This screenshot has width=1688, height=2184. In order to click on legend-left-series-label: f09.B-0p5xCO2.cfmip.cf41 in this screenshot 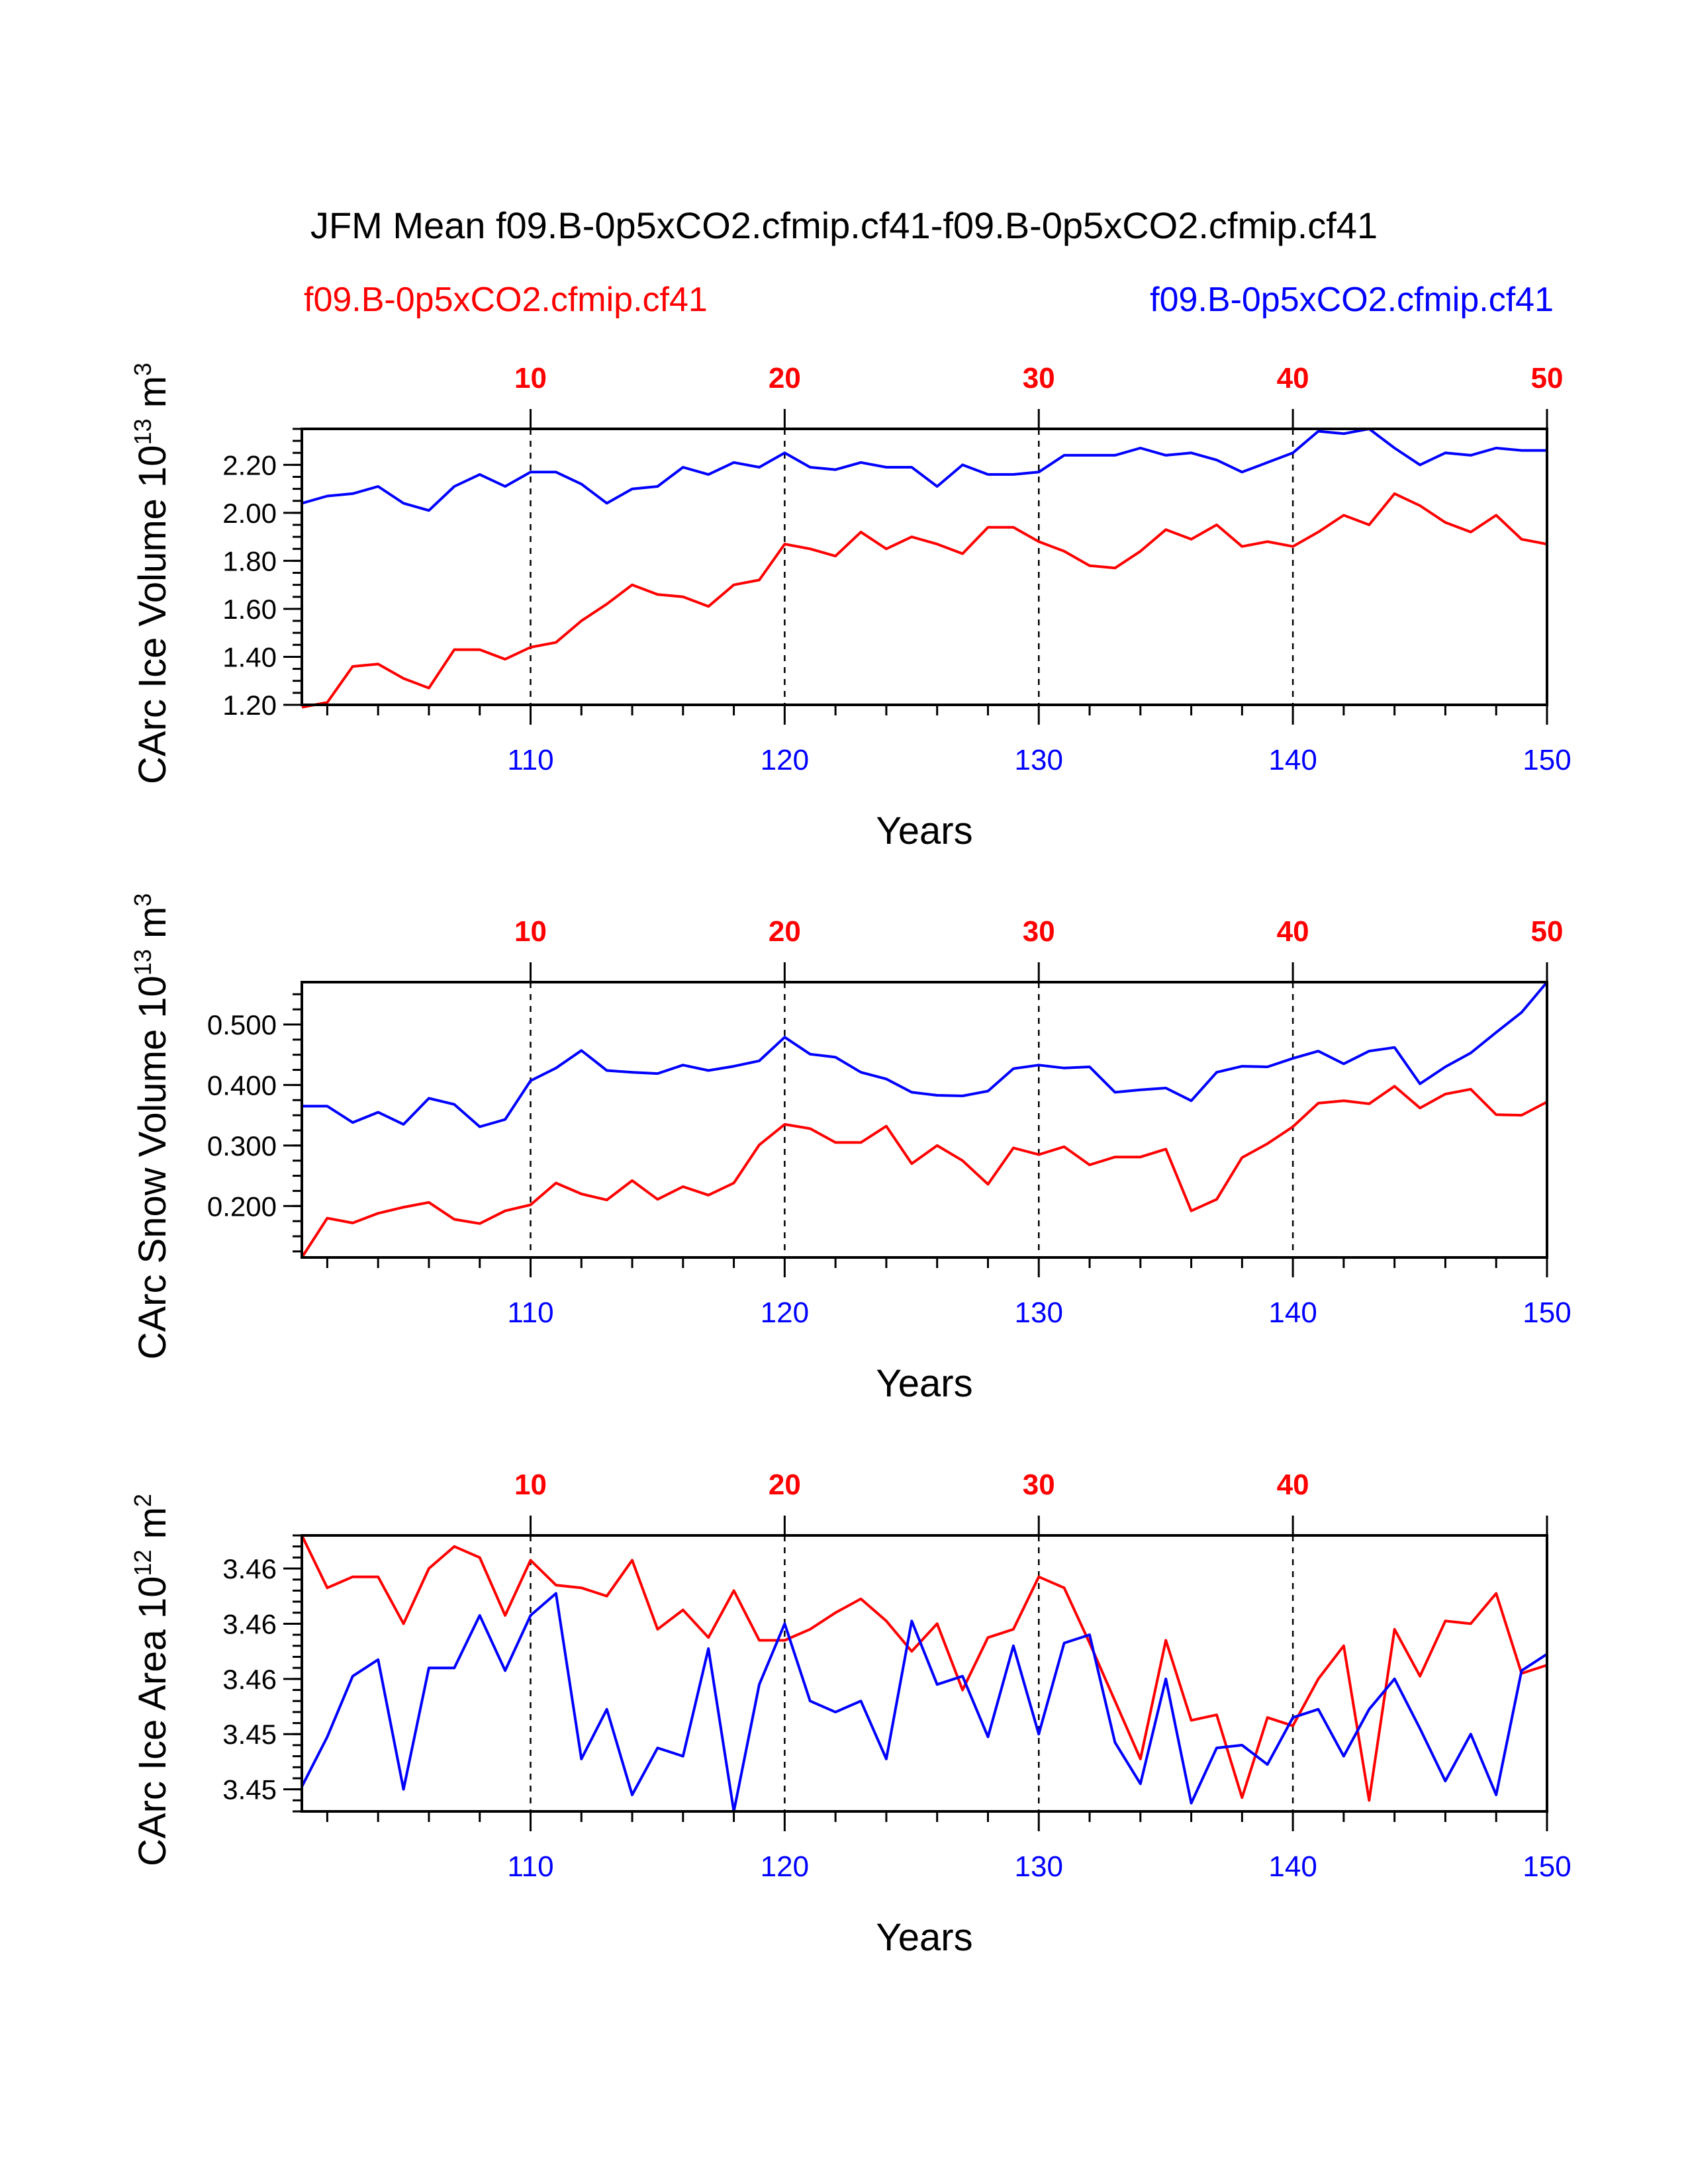, I will do `click(506, 300)`.